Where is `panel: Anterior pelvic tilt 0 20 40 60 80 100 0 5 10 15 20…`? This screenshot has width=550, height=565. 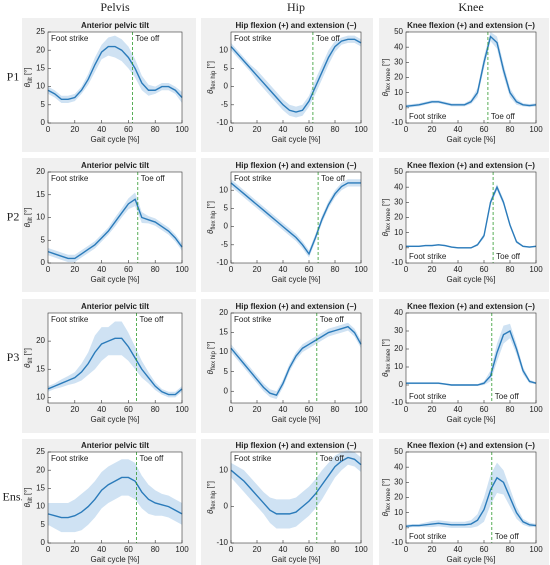
panel: Anterior pelvic tilt 0 20 40 60 80 100 0 5 10 15 20… is located at coordinates (109, 85).